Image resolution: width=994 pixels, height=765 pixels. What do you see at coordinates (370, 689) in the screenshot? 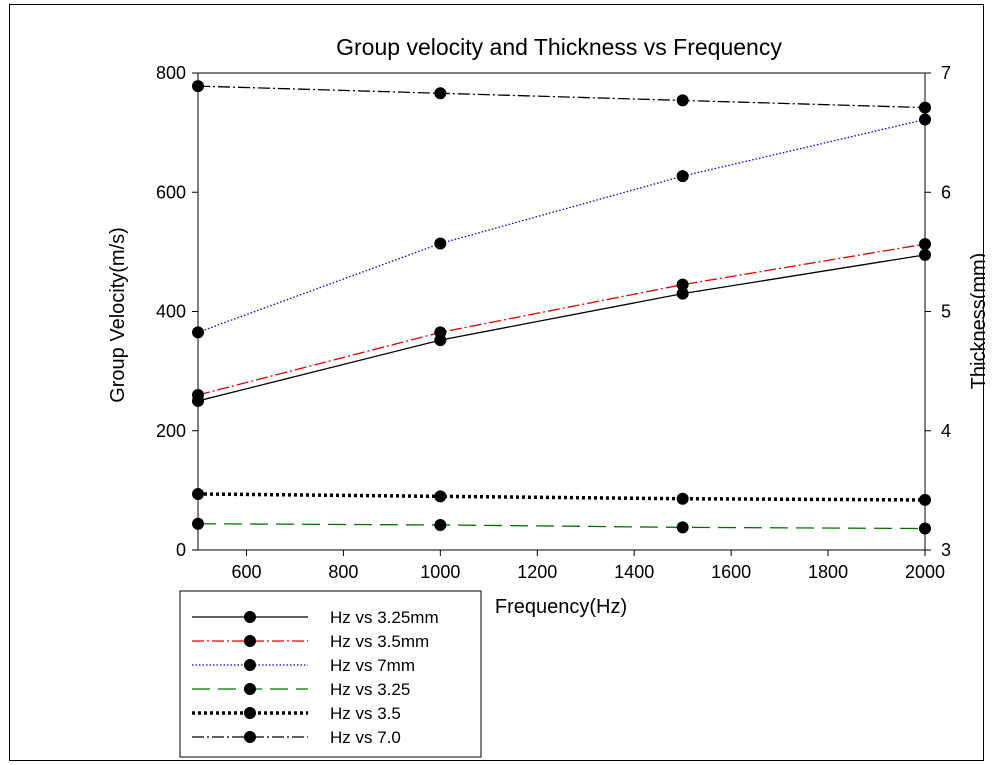
I see `legend-label: Hz vs 3.25` at bounding box center [370, 689].